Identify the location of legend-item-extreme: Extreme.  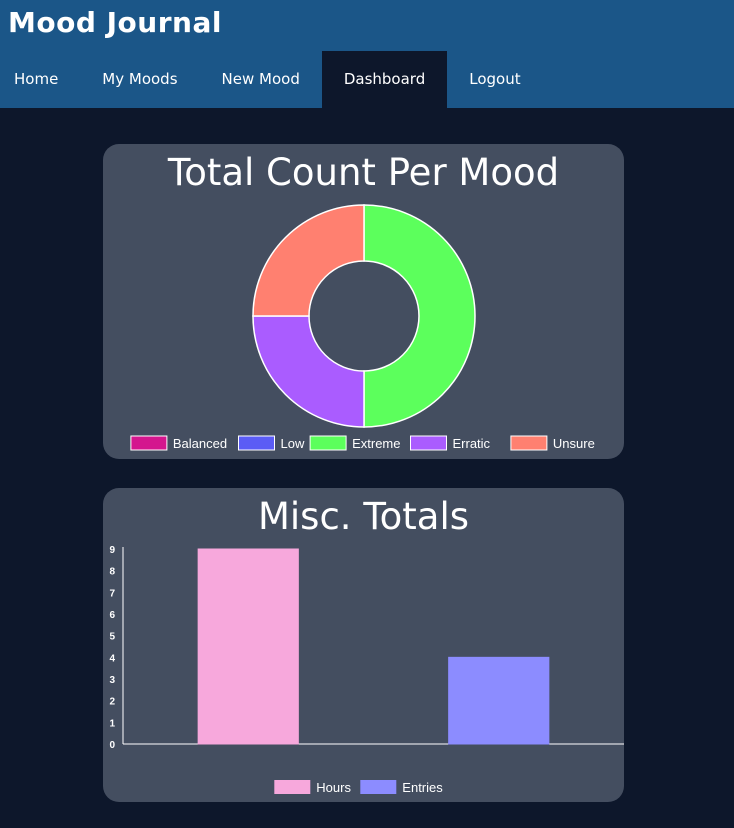
(355, 443).